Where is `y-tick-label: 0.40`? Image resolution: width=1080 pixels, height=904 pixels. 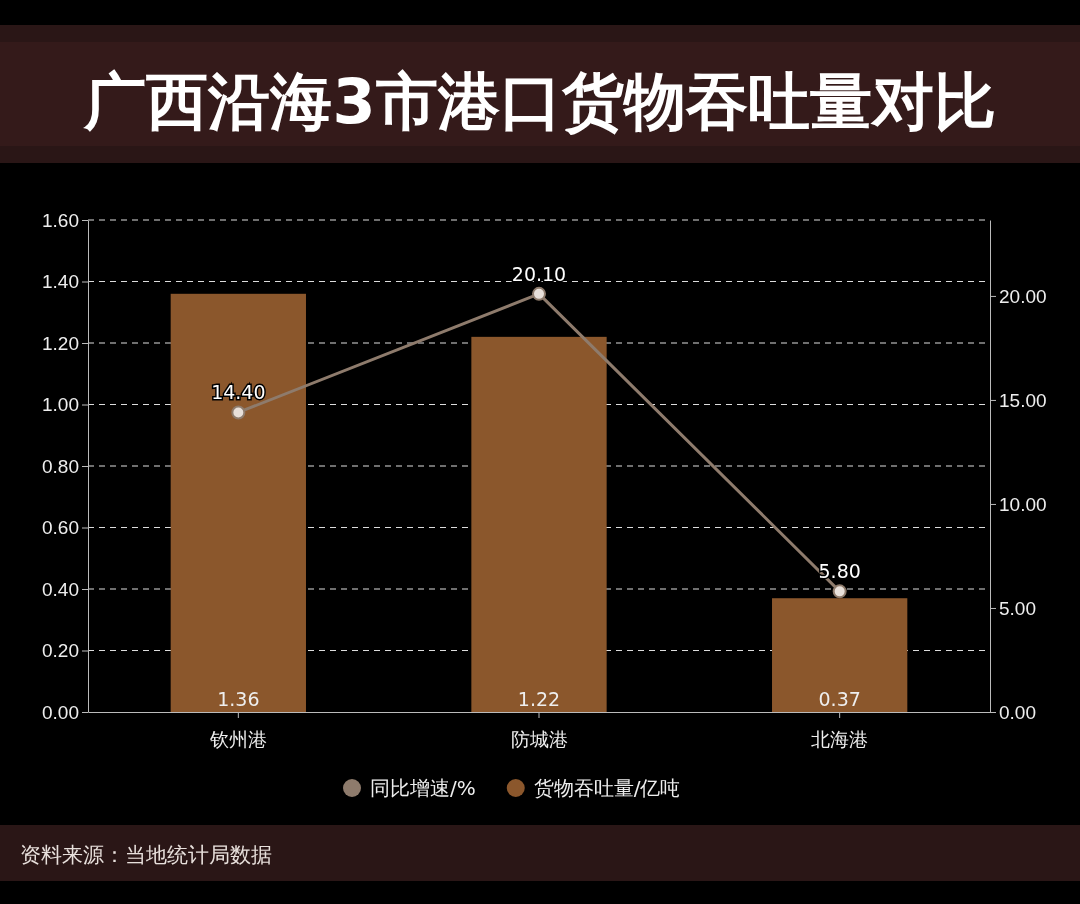
y-tick-label: 0.40 is located at coordinates (60, 589).